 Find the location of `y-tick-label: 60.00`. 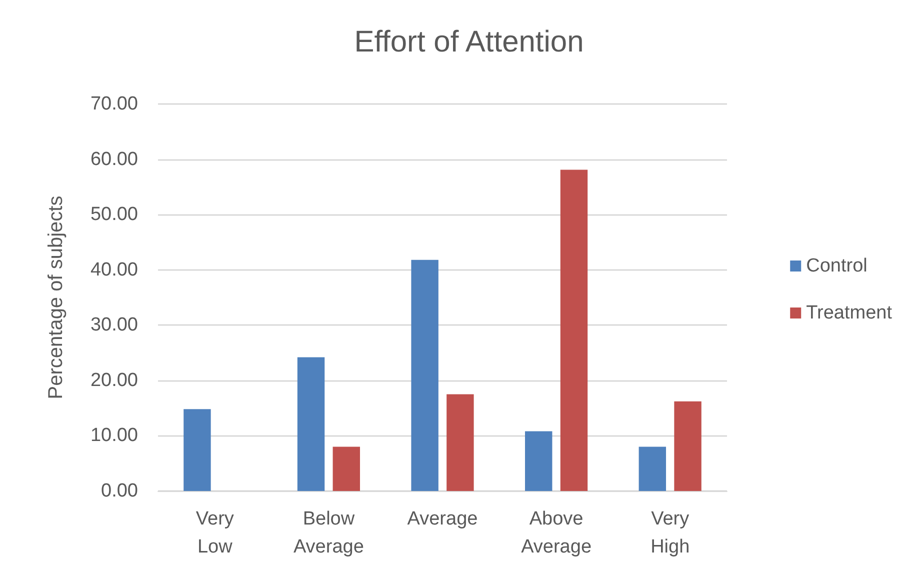

y-tick-label: 60.00 is located at coordinates (114, 159).